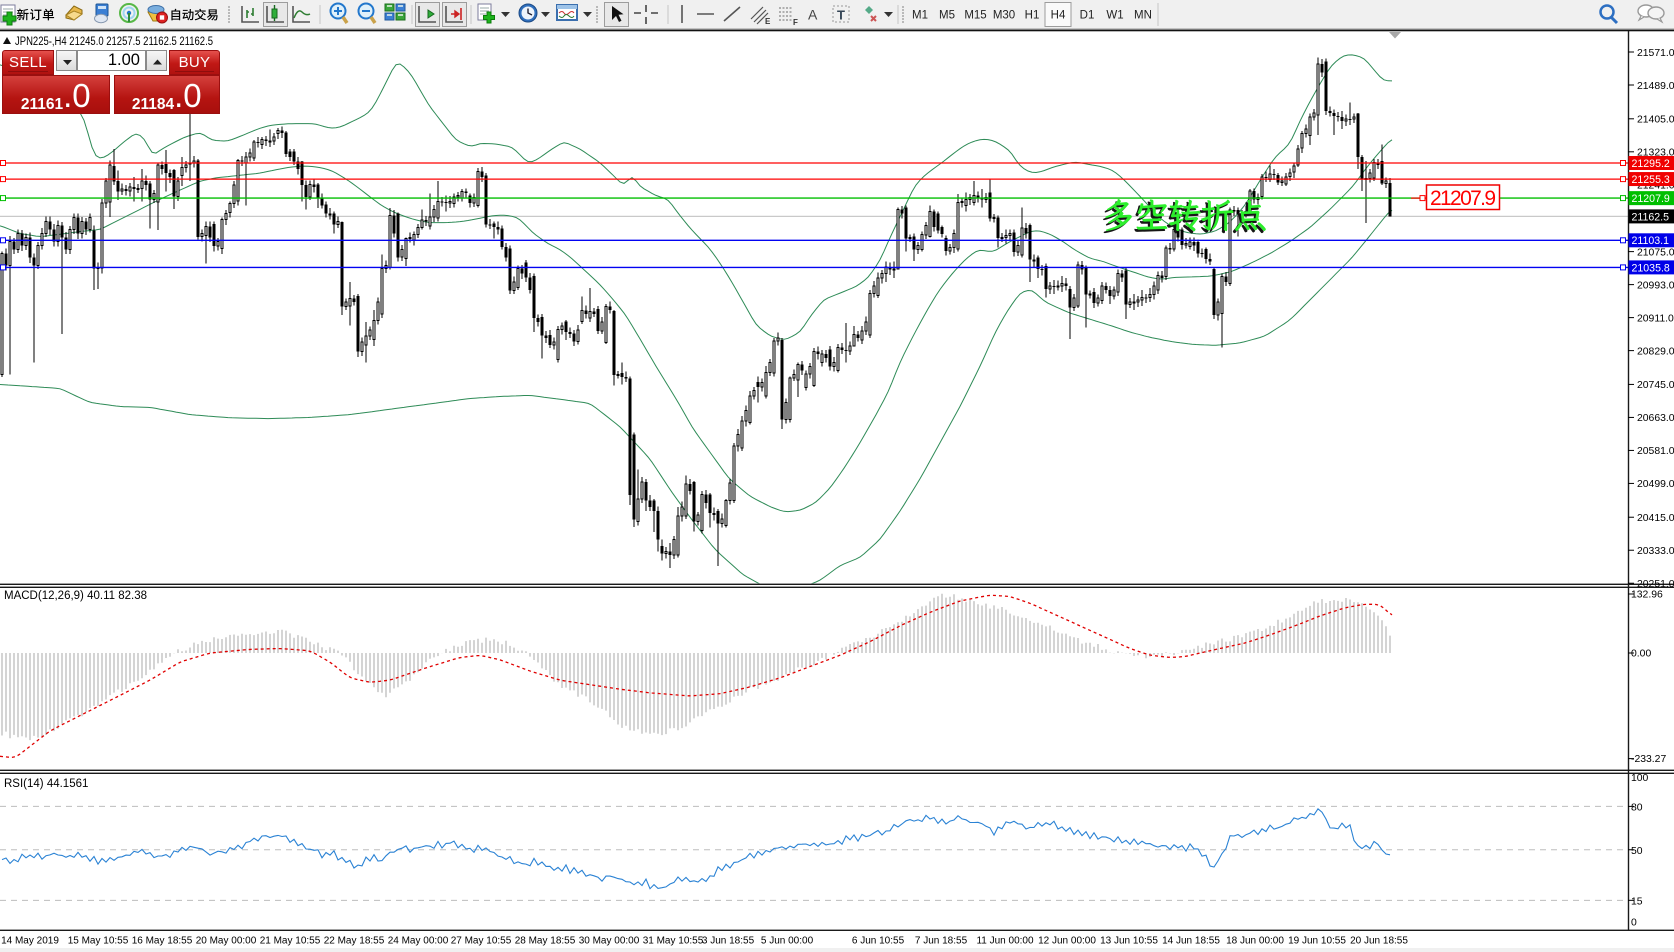 Image resolution: width=1674 pixels, height=952 pixels. I want to click on svg-text: 27 May 10:55, so click(481, 941).